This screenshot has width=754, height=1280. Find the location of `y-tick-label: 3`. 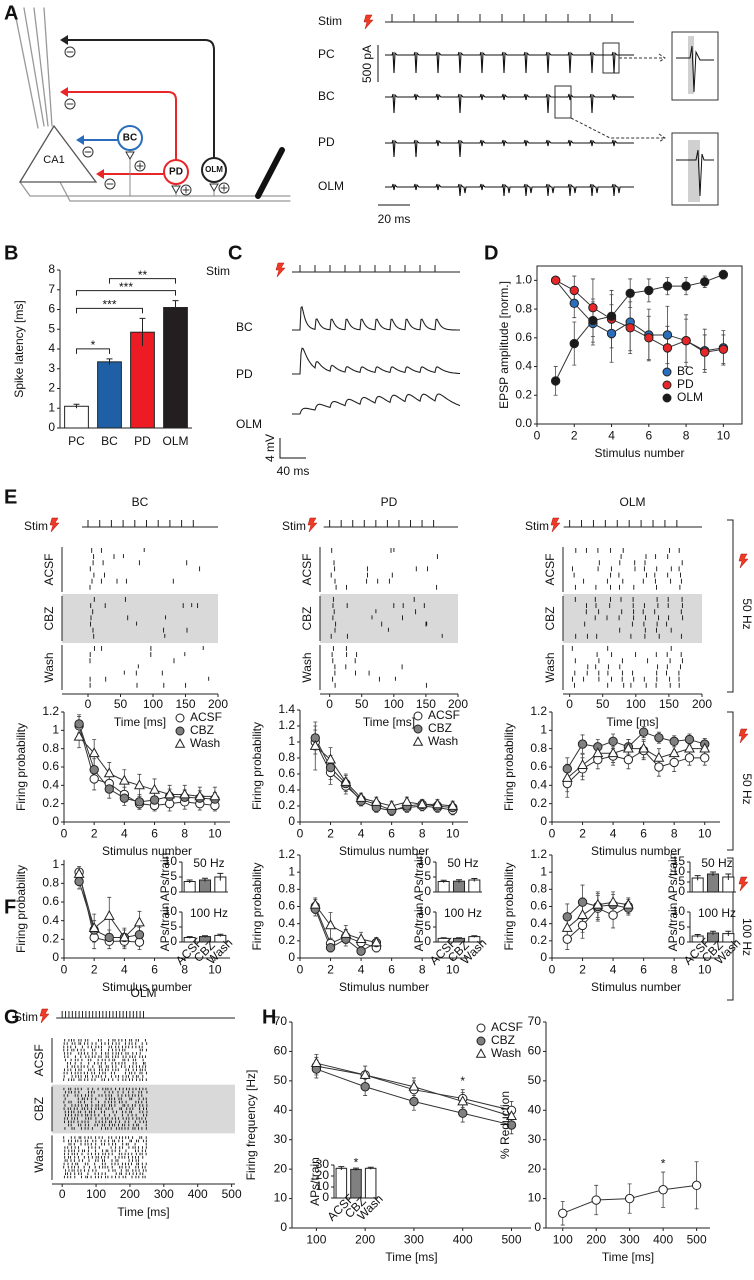

y-tick-label: 3 is located at coordinates (51, 368).